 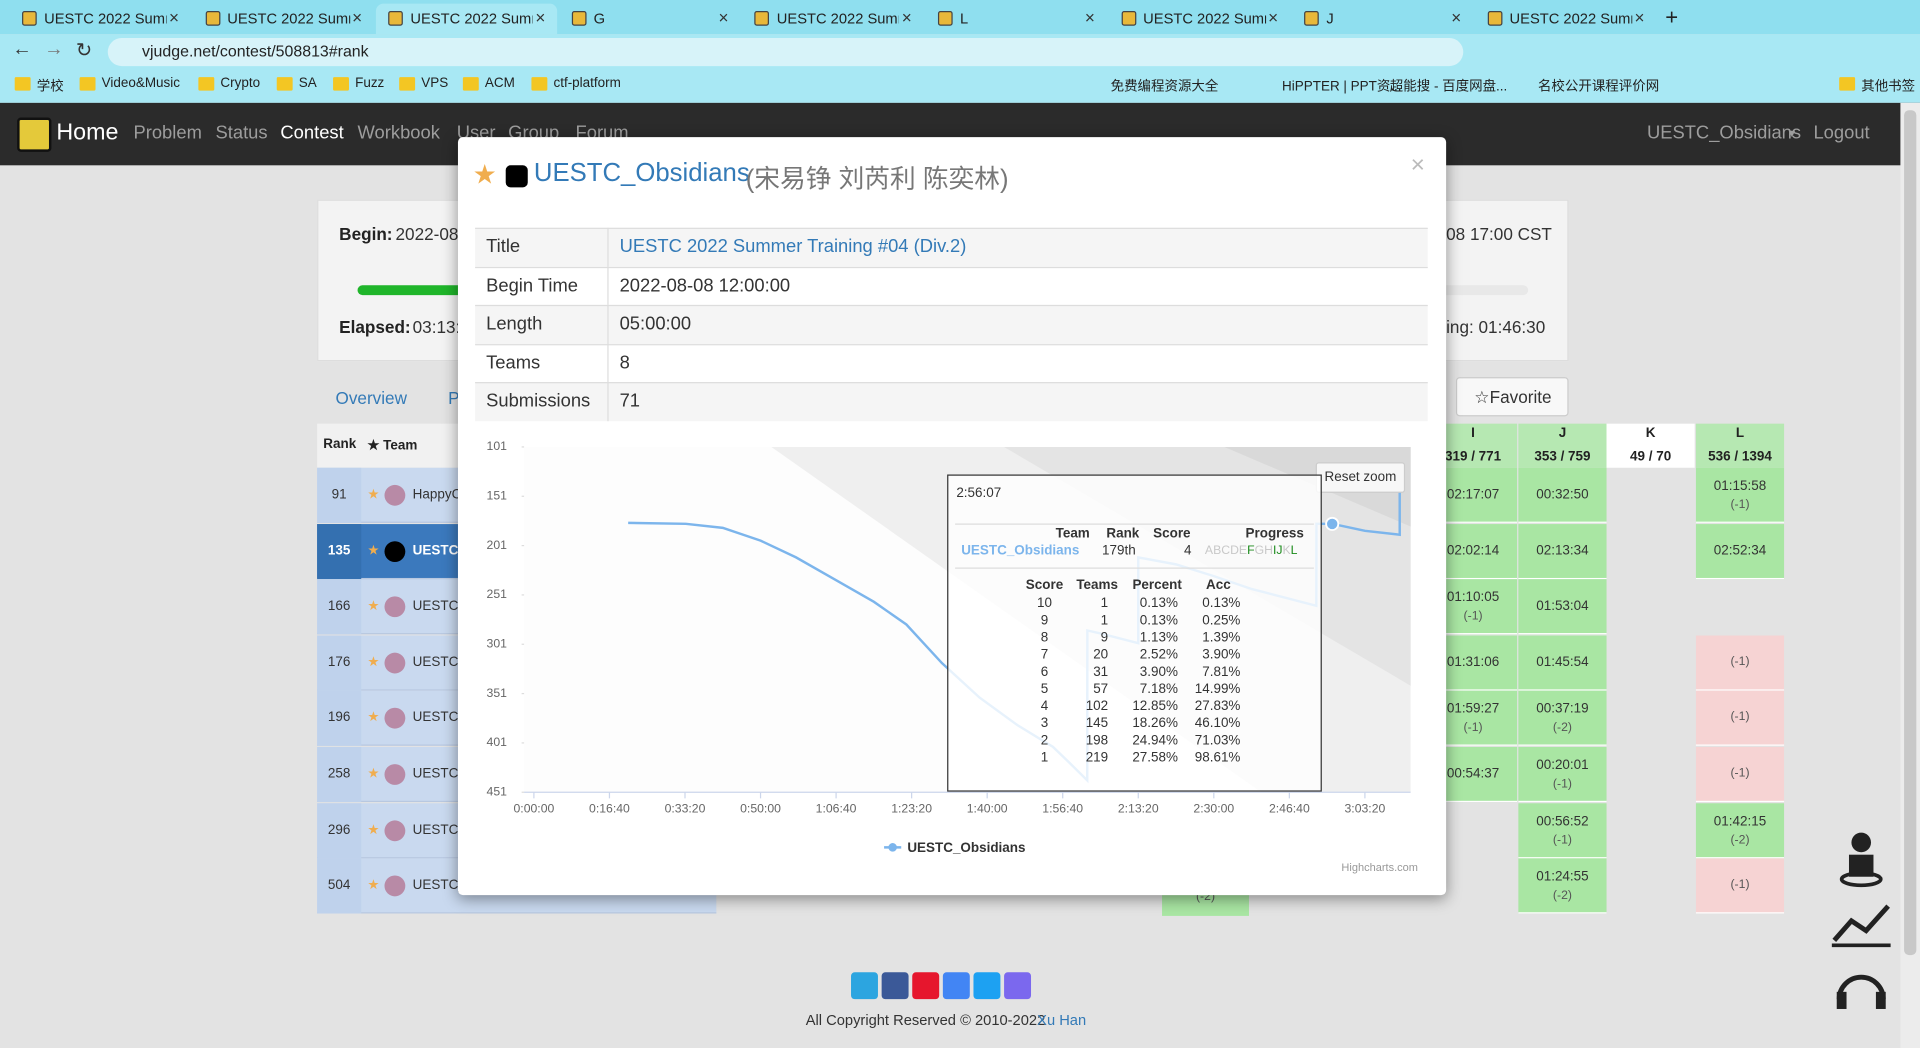 I want to click on nav-link: Status, so click(x=241, y=133).